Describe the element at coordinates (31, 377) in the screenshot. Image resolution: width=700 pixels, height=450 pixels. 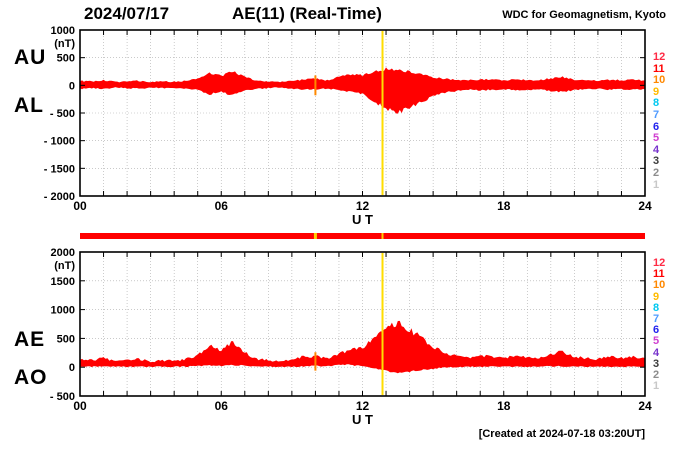
I see `axis-label-ao: AO` at that location.